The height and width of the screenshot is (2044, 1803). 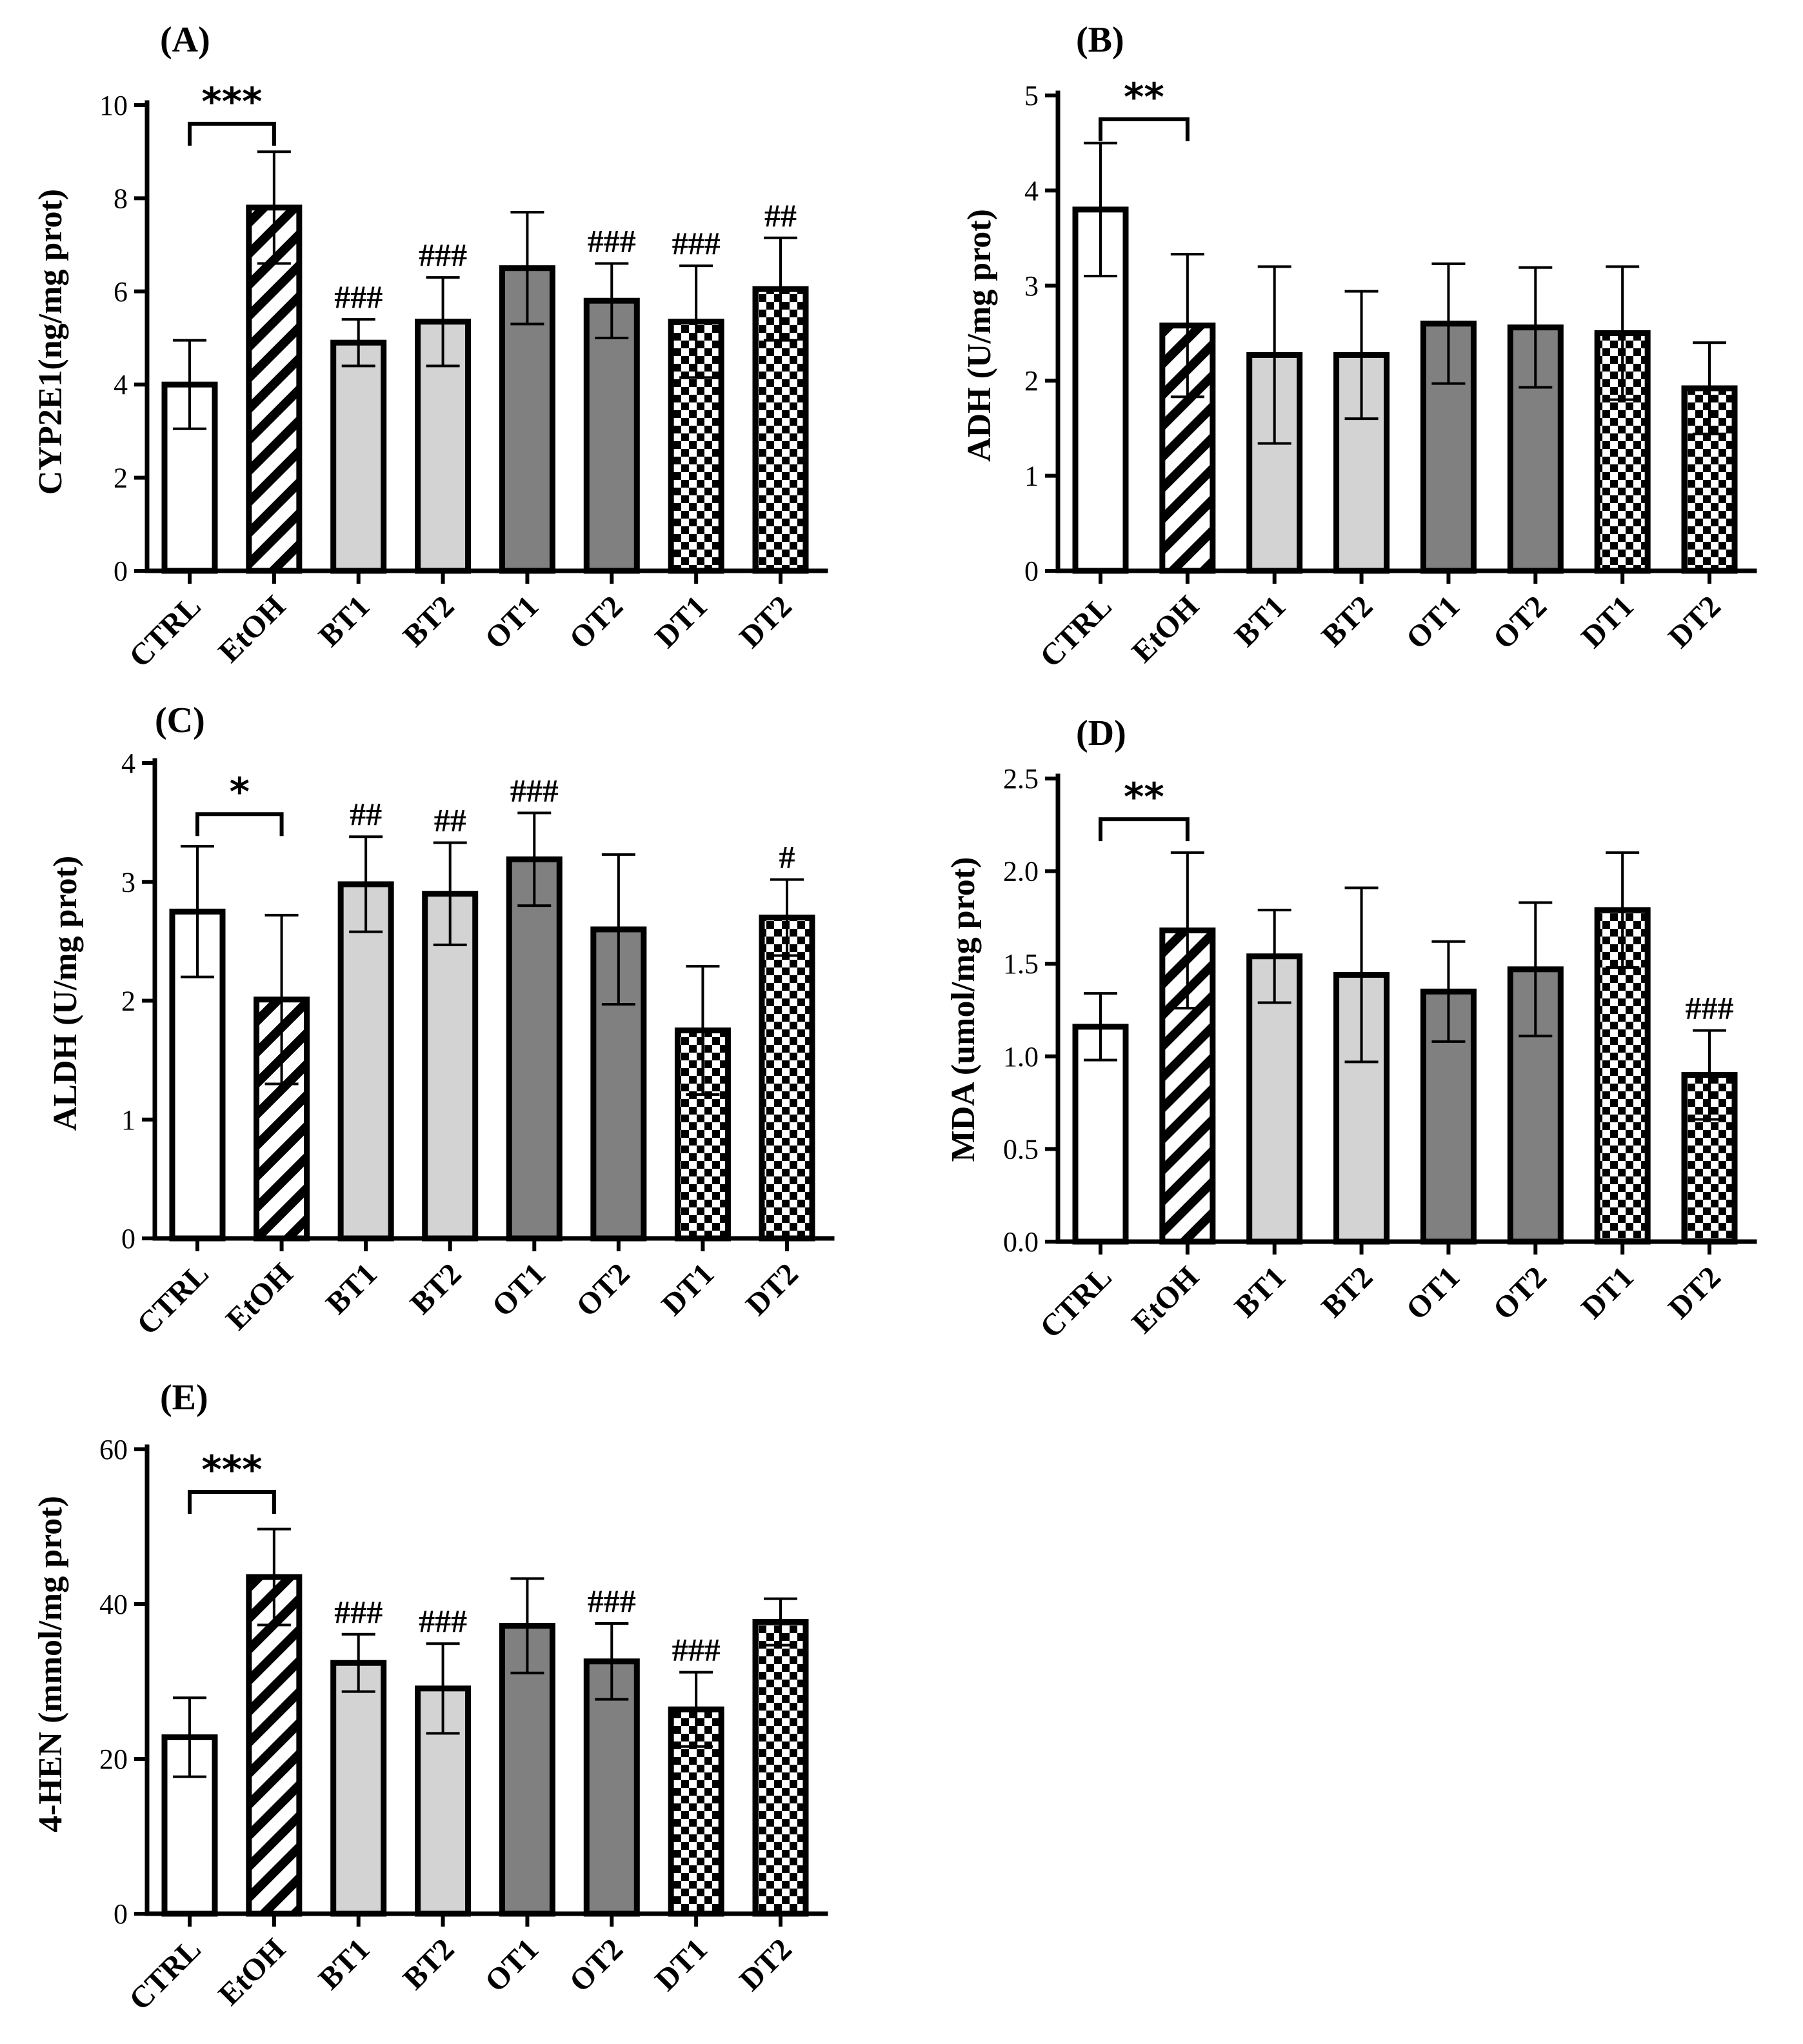 What do you see at coordinates (121, 198) in the screenshot?
I see `y-tick-label: 8` at bounding box center [121, 198].